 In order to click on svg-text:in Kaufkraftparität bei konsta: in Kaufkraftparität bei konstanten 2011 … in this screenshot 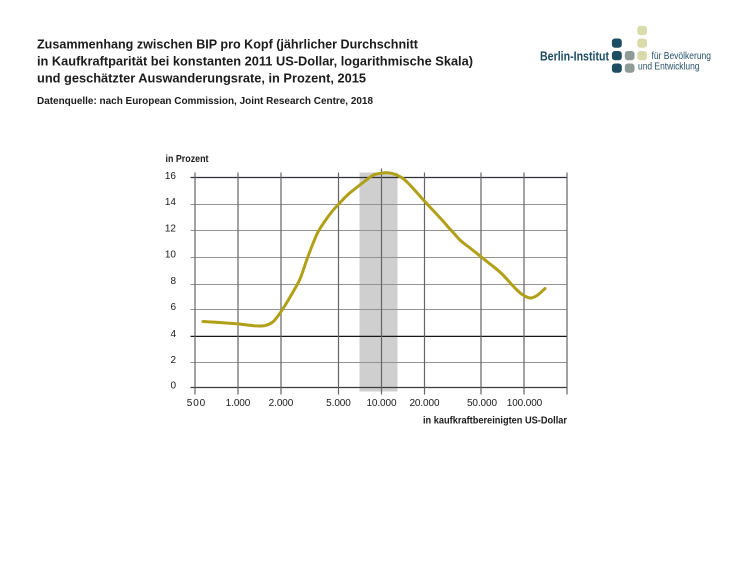, I will do `click(255, 62)`.